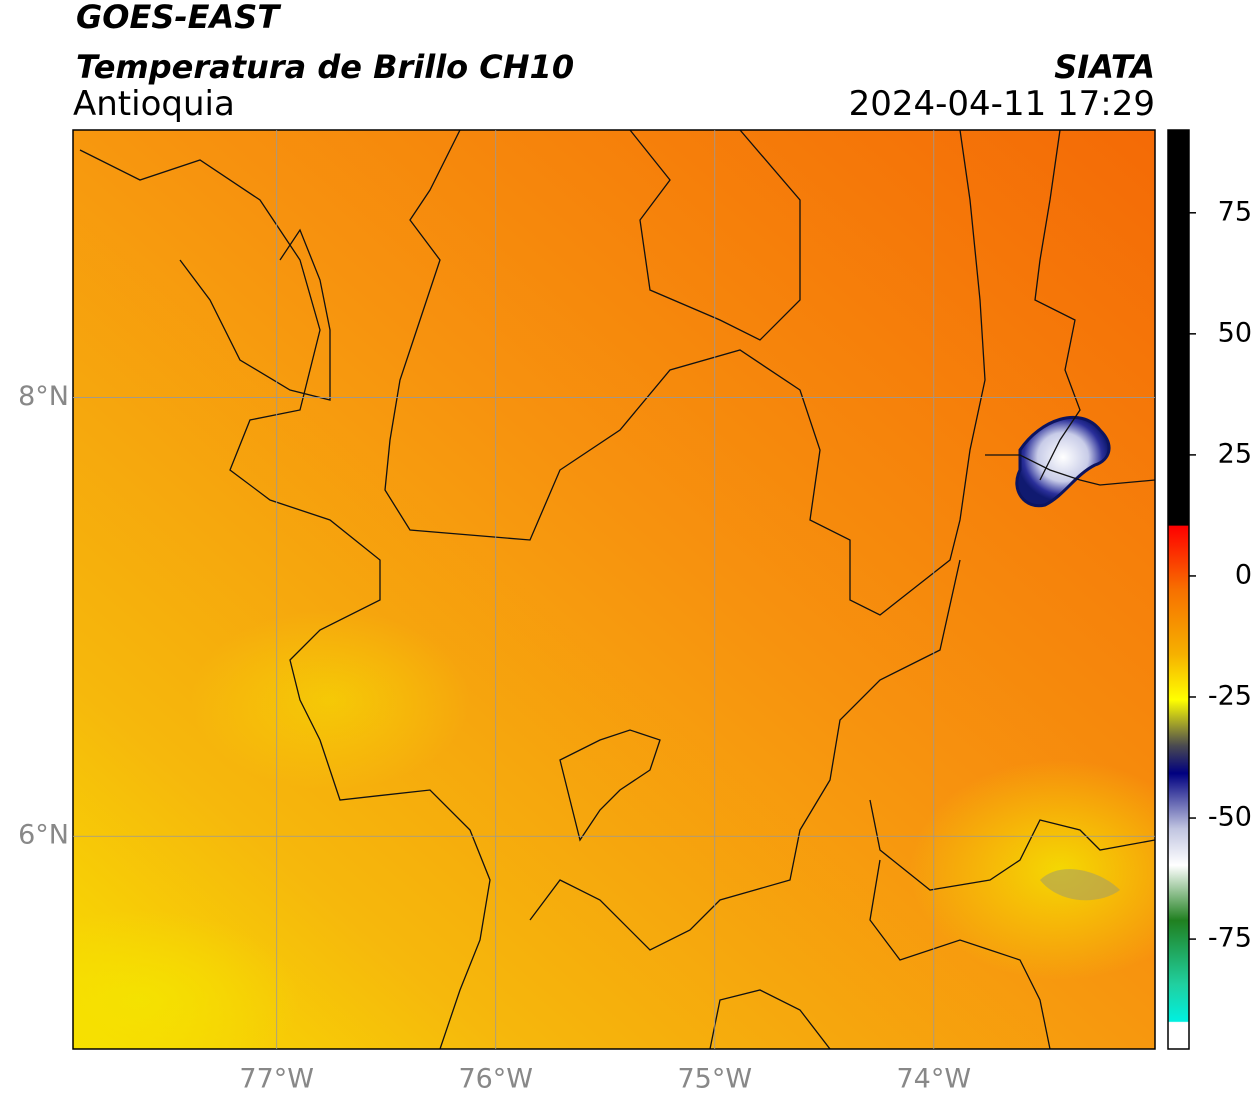 Image resolution: width=1252 pixels, height=1099 pixels. What do you see at coordinates (255, 314) in the screenshot?
I see `coastline` at bounding box center [255, 314].